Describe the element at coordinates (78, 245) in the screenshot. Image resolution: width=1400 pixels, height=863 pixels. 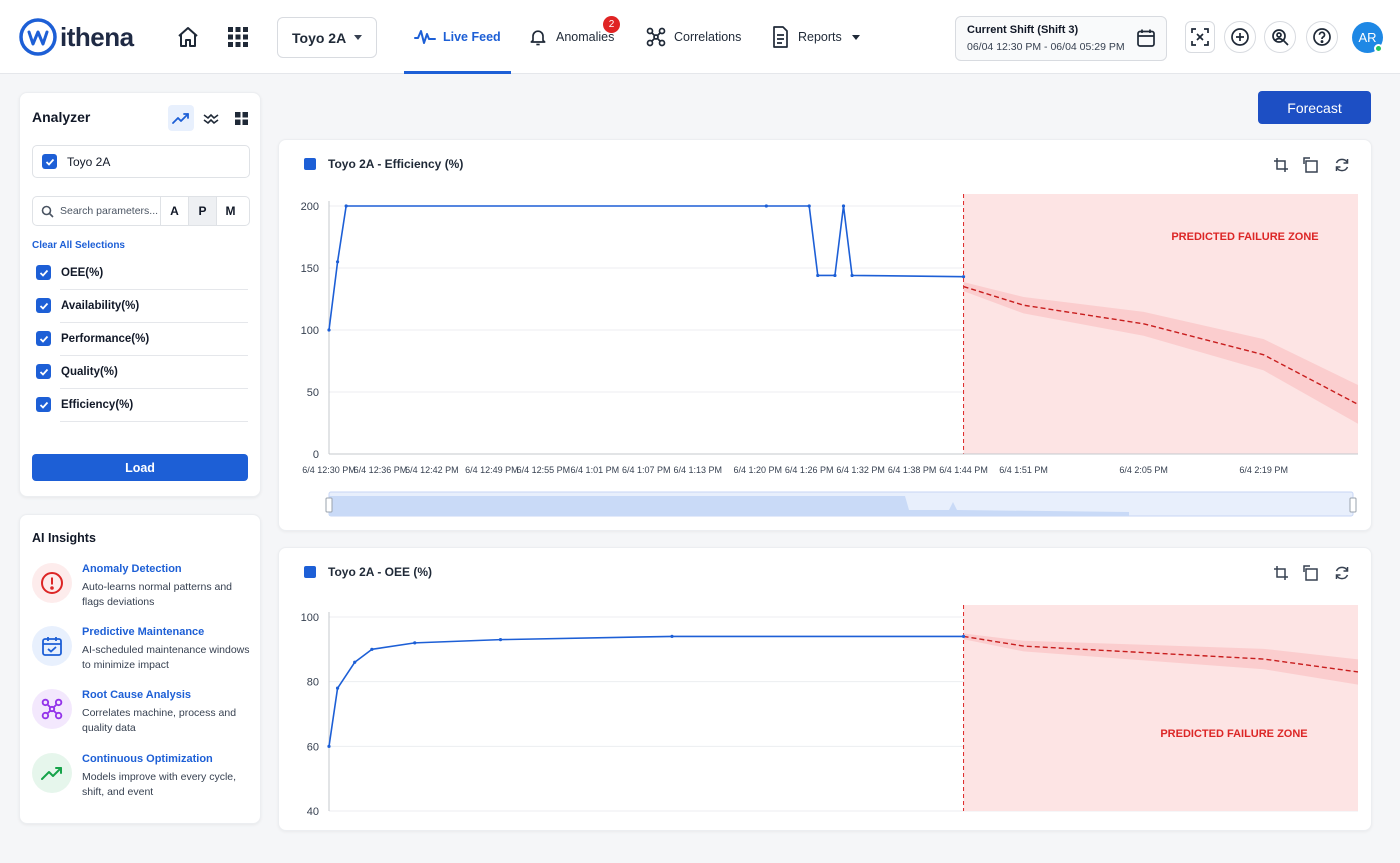
I see `clear-selections-link: Clear All Selections` at that location.